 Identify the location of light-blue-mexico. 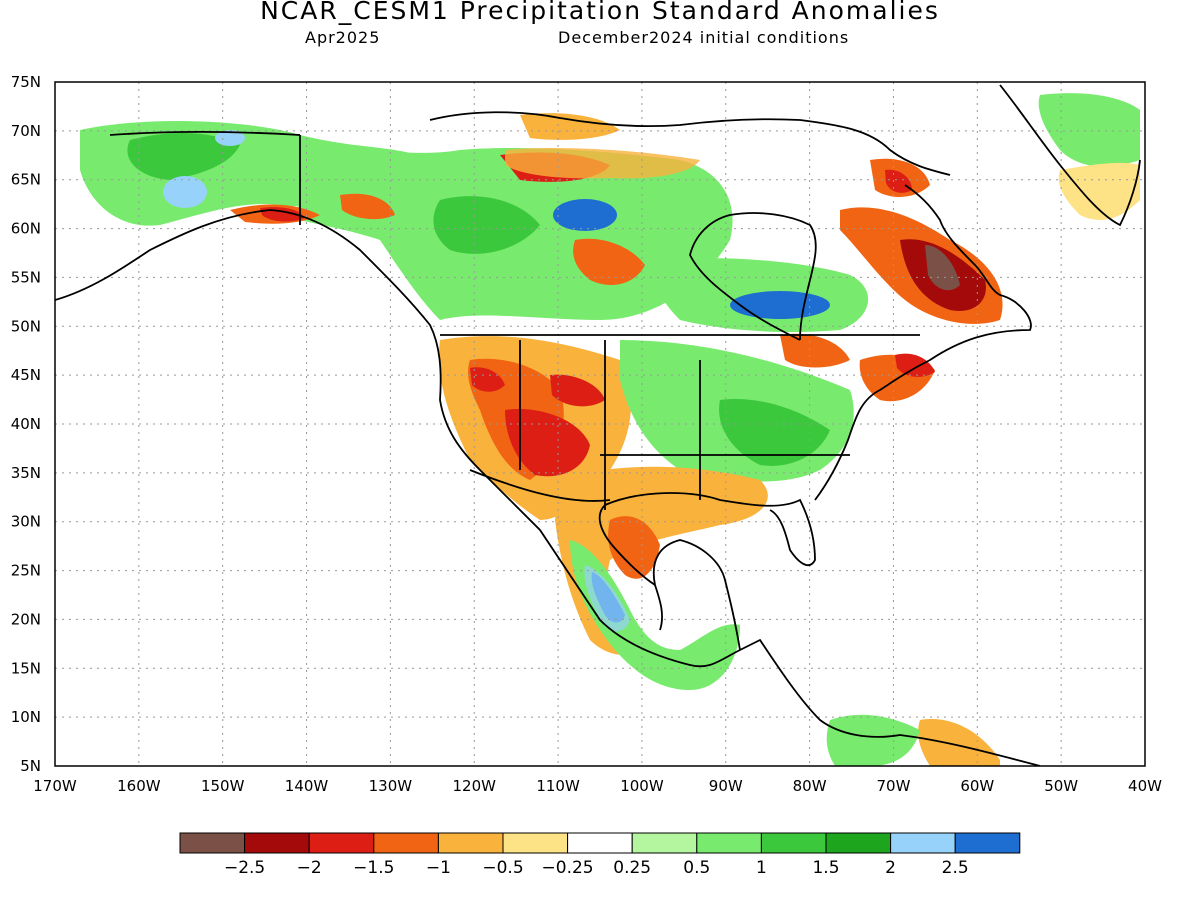
(607, 598).